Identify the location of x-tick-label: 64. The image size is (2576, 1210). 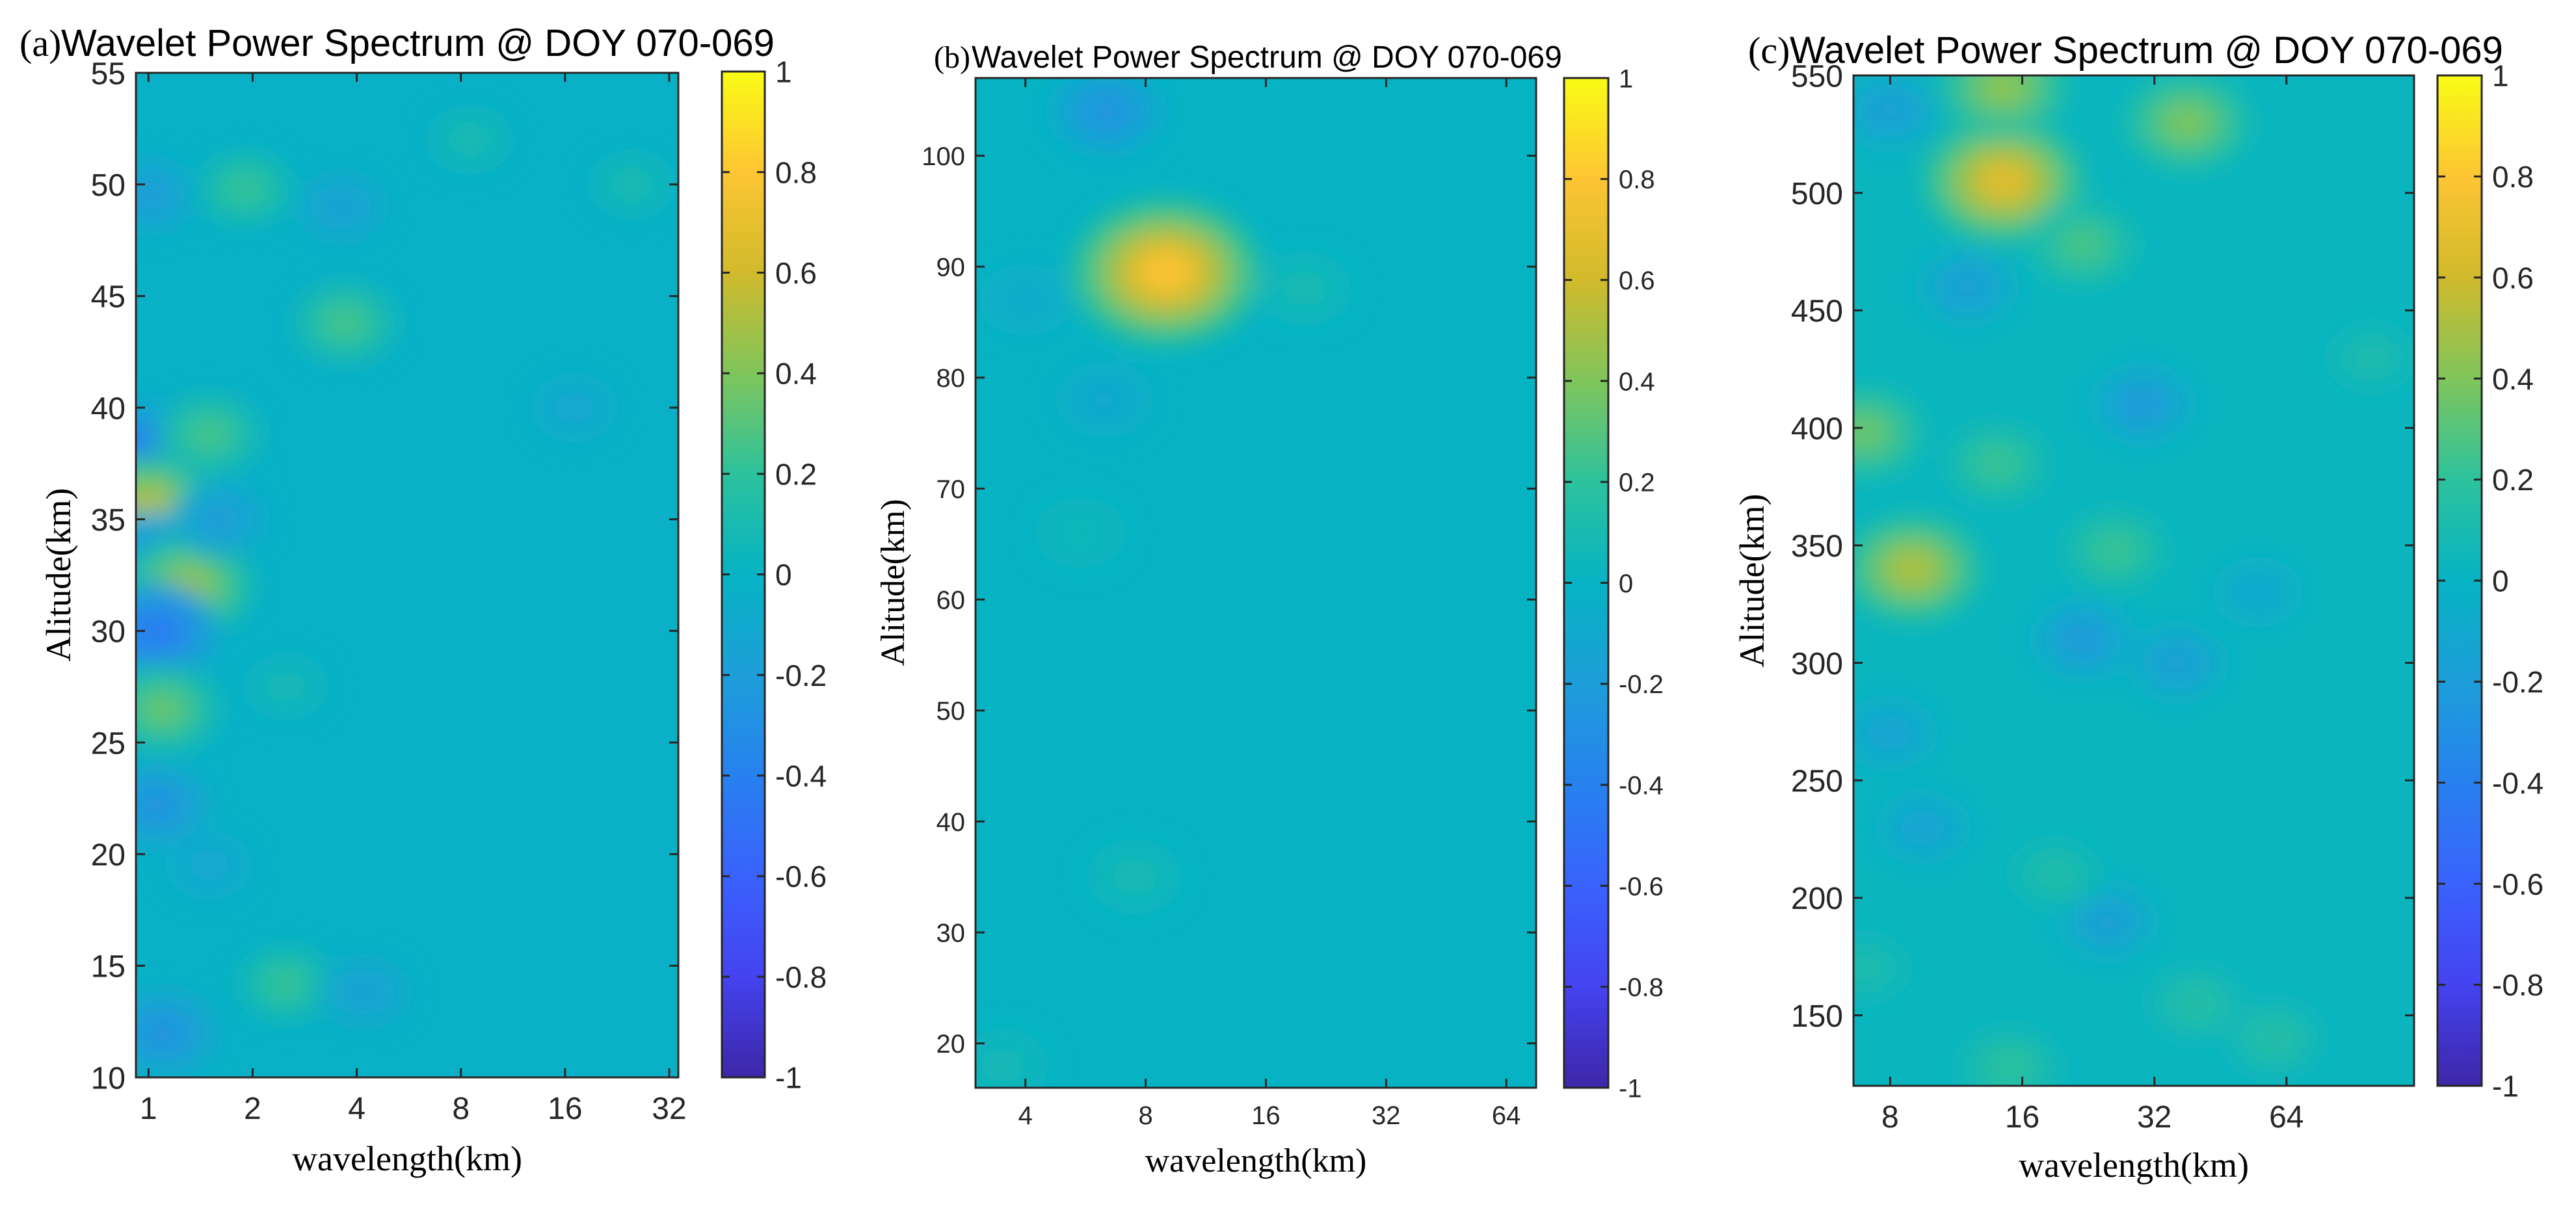
(2286, 1117).